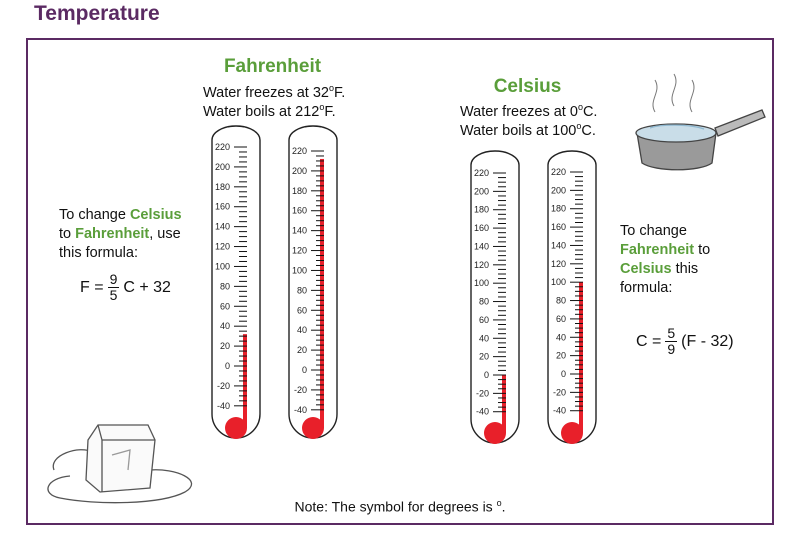 This screenshot has height=560, width=800. What do you see at coordinates (340, 92) in the screenshot?
I see `fahrenheit-freeze-unit: F.` at bounding box center [340, 92].